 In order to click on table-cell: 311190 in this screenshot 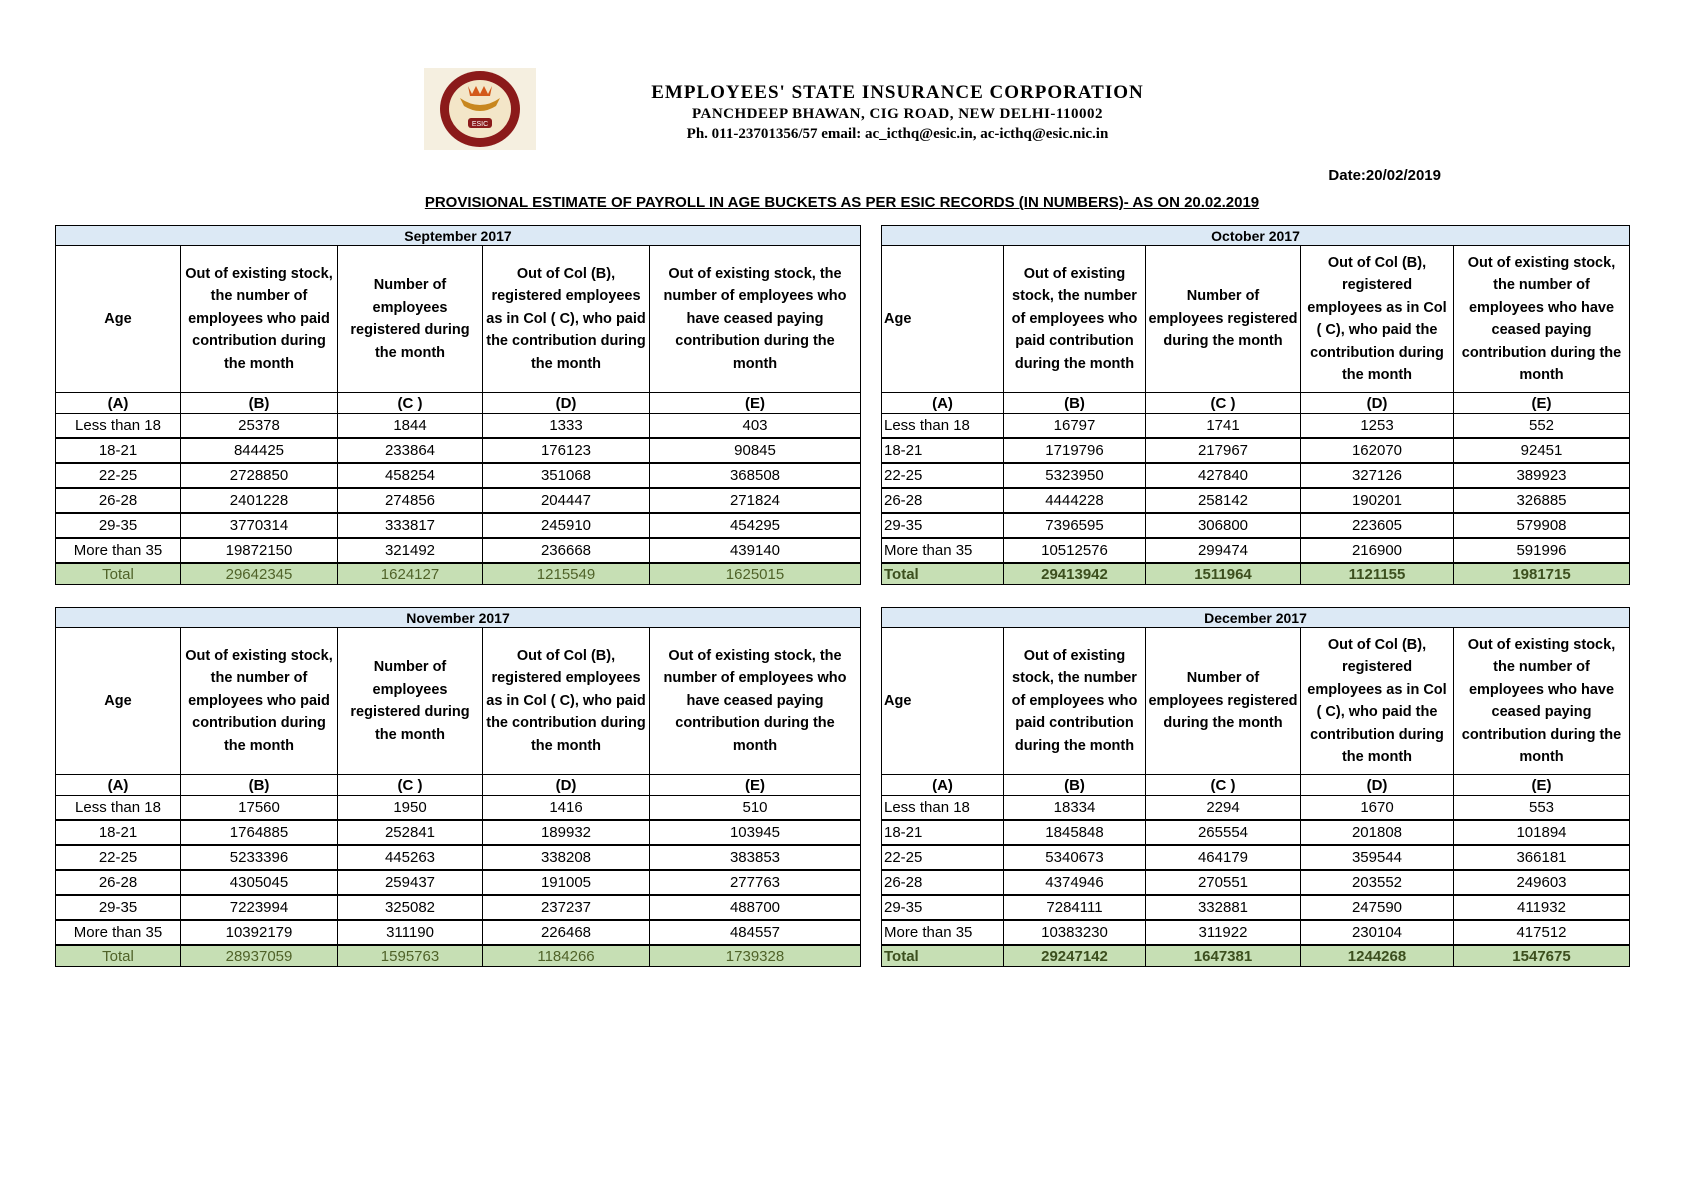, I will do `click(410, 932)`.